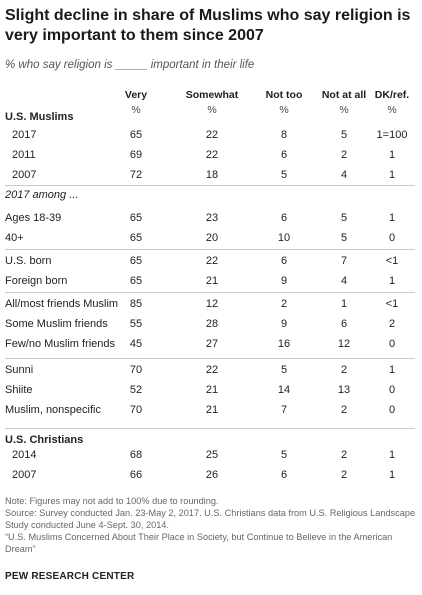  Describe the element at coordinates (62, 304) in the screenshot. I see `row-label: All/most friends Muslim` at that location.